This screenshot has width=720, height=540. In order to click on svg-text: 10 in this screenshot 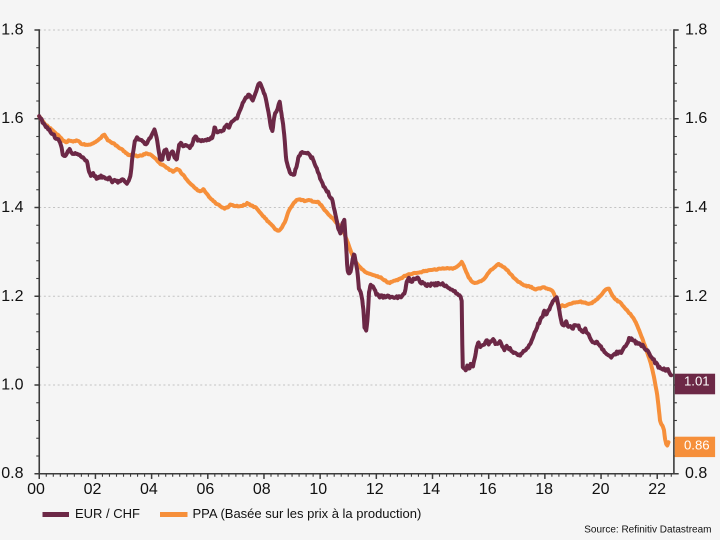, I will do `click(318, 489)`.